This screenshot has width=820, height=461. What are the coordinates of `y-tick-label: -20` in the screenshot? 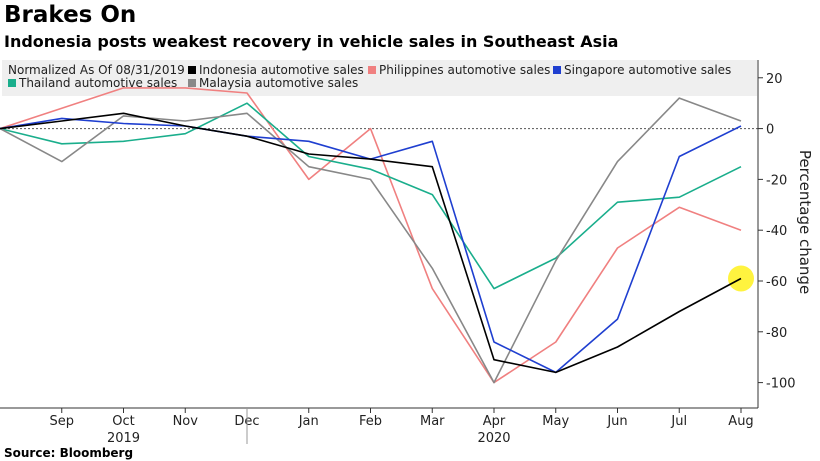 It's located at (776, 180).